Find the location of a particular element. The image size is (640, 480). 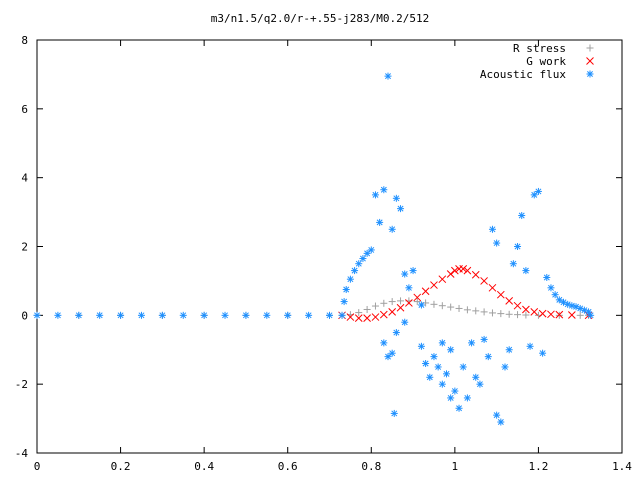

x-tick-label: 0 is located at coordinates (37, 466).